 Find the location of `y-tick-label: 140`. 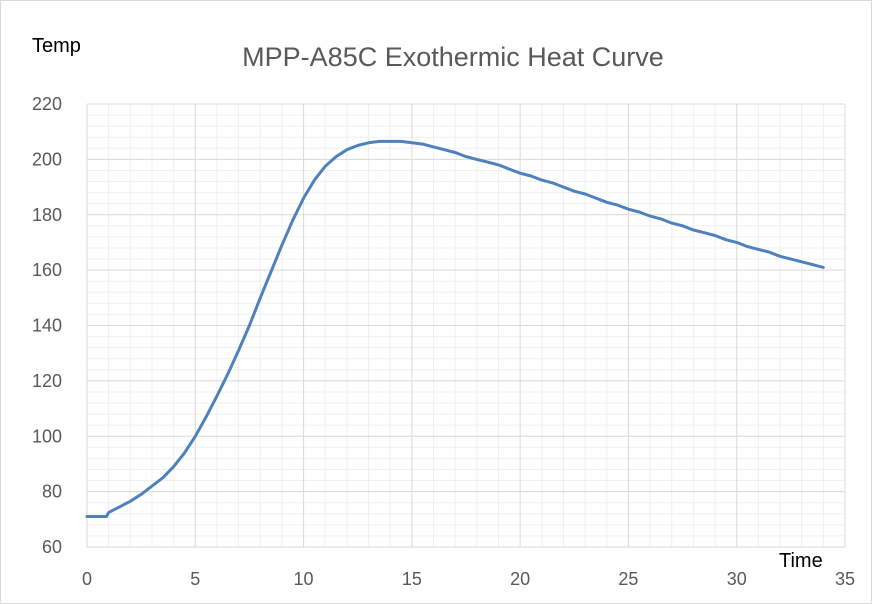

y-tick-label: 140 is located at coordinates (47, 326).